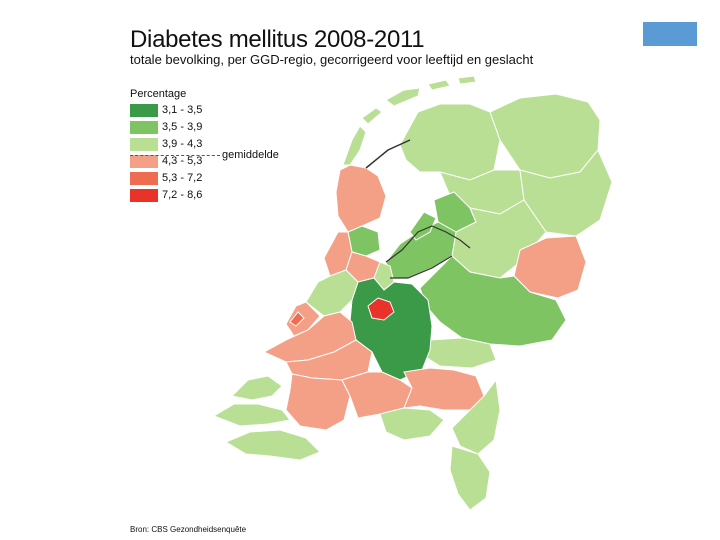  I want to click on map-title: Diabetes mellitus 2008-2011, so click(277, 39).